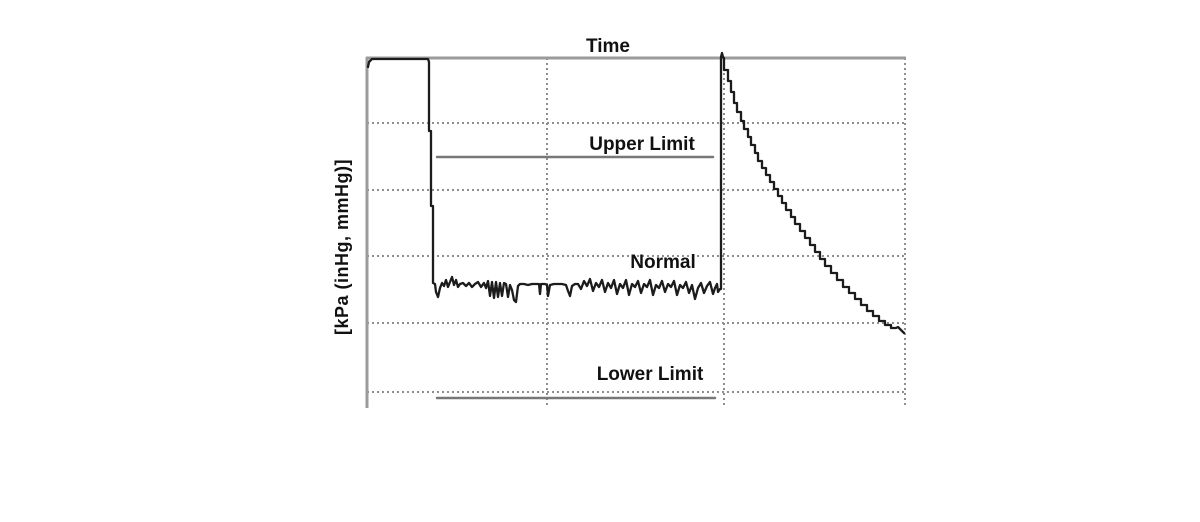  Describe the element at coordinates (650, 374) in the screenshot. I see `lower-limit-label: Lower Limit` at that location.